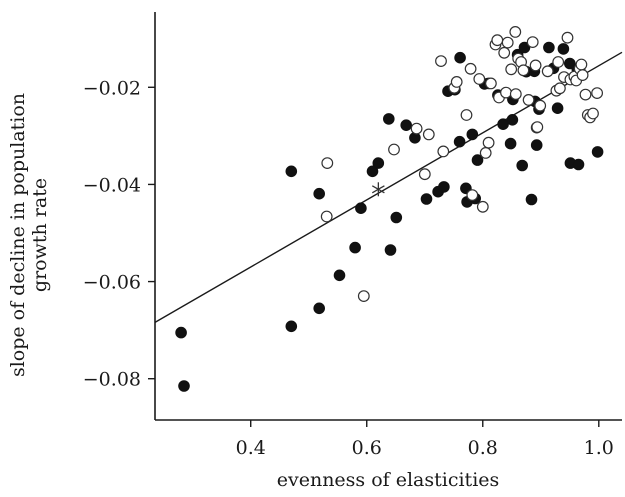 This screenshot has height=497, width=625. What do you see at coordinates (119, 234) in the screenshot?
I see `y-ticks: −0.02 −0.04 −0.06 −0.08` at bounding box center [119, 234].